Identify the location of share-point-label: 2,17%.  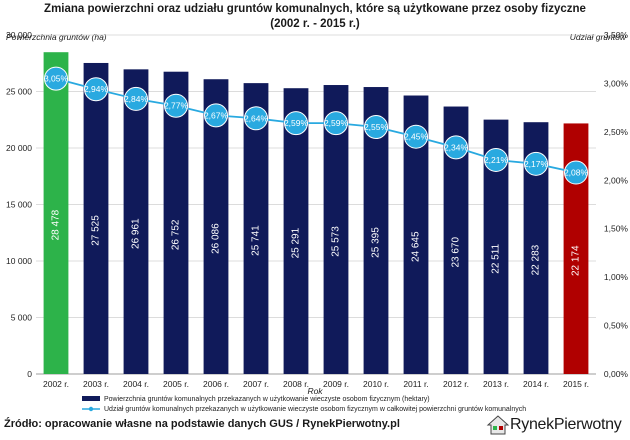
(536, 164).